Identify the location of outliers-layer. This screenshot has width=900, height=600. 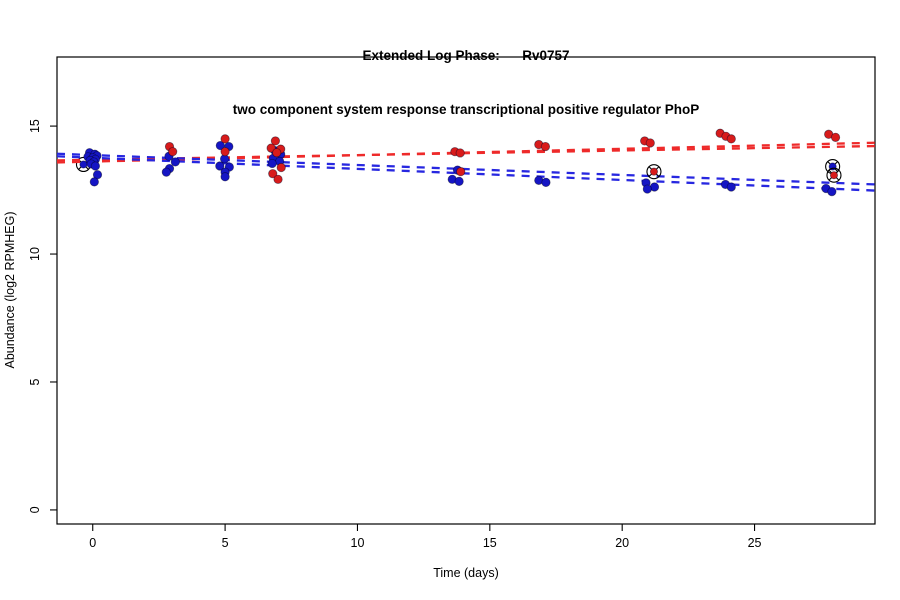
(744, 170).